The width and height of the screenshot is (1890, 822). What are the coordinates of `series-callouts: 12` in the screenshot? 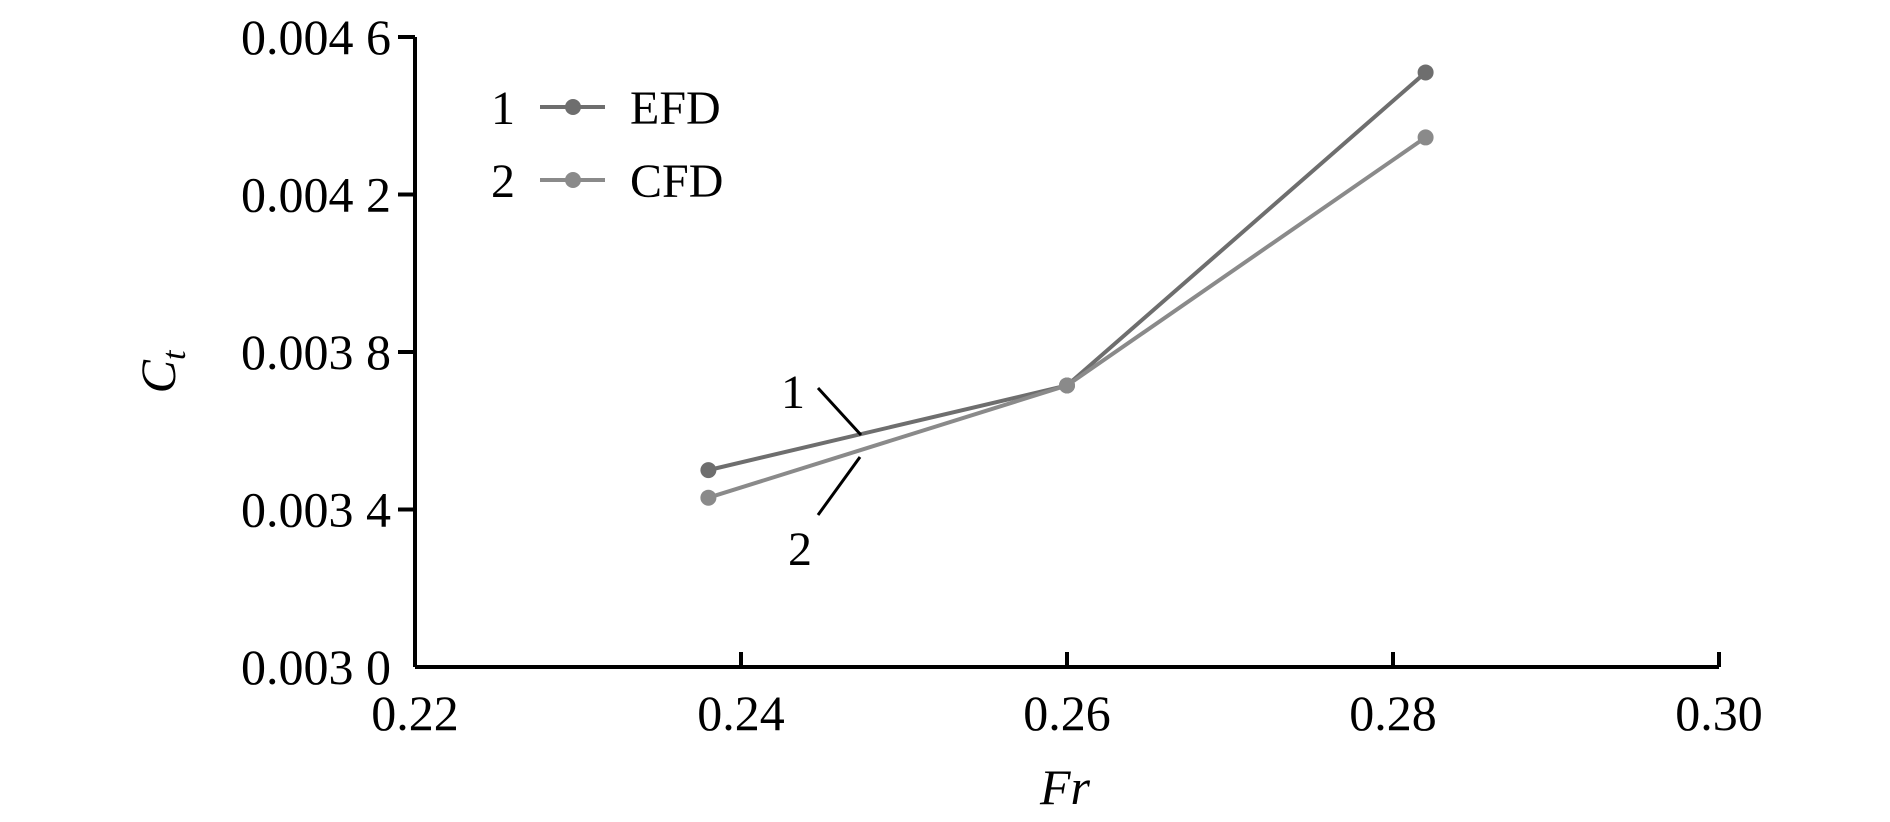 It's located at (822, 471).